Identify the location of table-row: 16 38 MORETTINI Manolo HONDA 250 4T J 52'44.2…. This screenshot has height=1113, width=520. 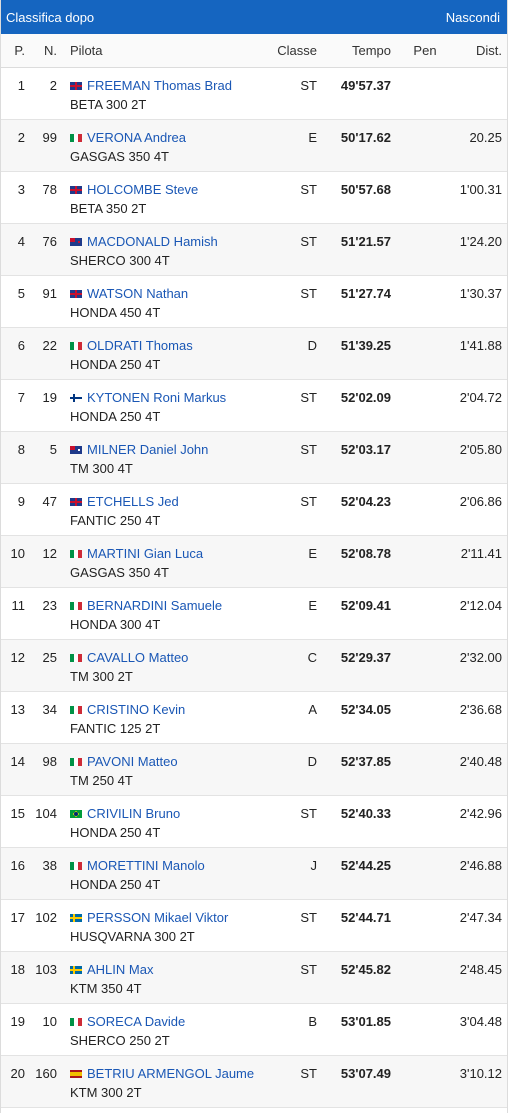
(254, 874).